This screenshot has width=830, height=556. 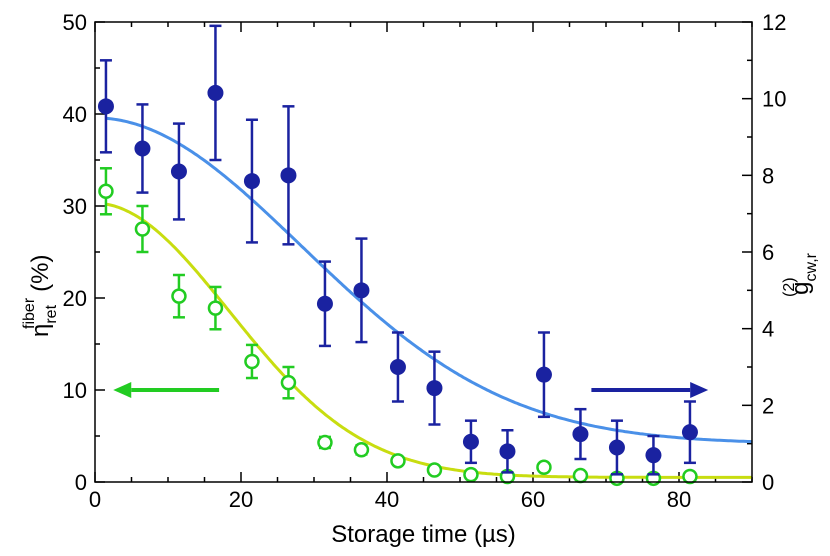 What do you see at coordinates (95, 499) in the screenshot?
I see `x-tick-label: 0` at bounding box center [95, 499].